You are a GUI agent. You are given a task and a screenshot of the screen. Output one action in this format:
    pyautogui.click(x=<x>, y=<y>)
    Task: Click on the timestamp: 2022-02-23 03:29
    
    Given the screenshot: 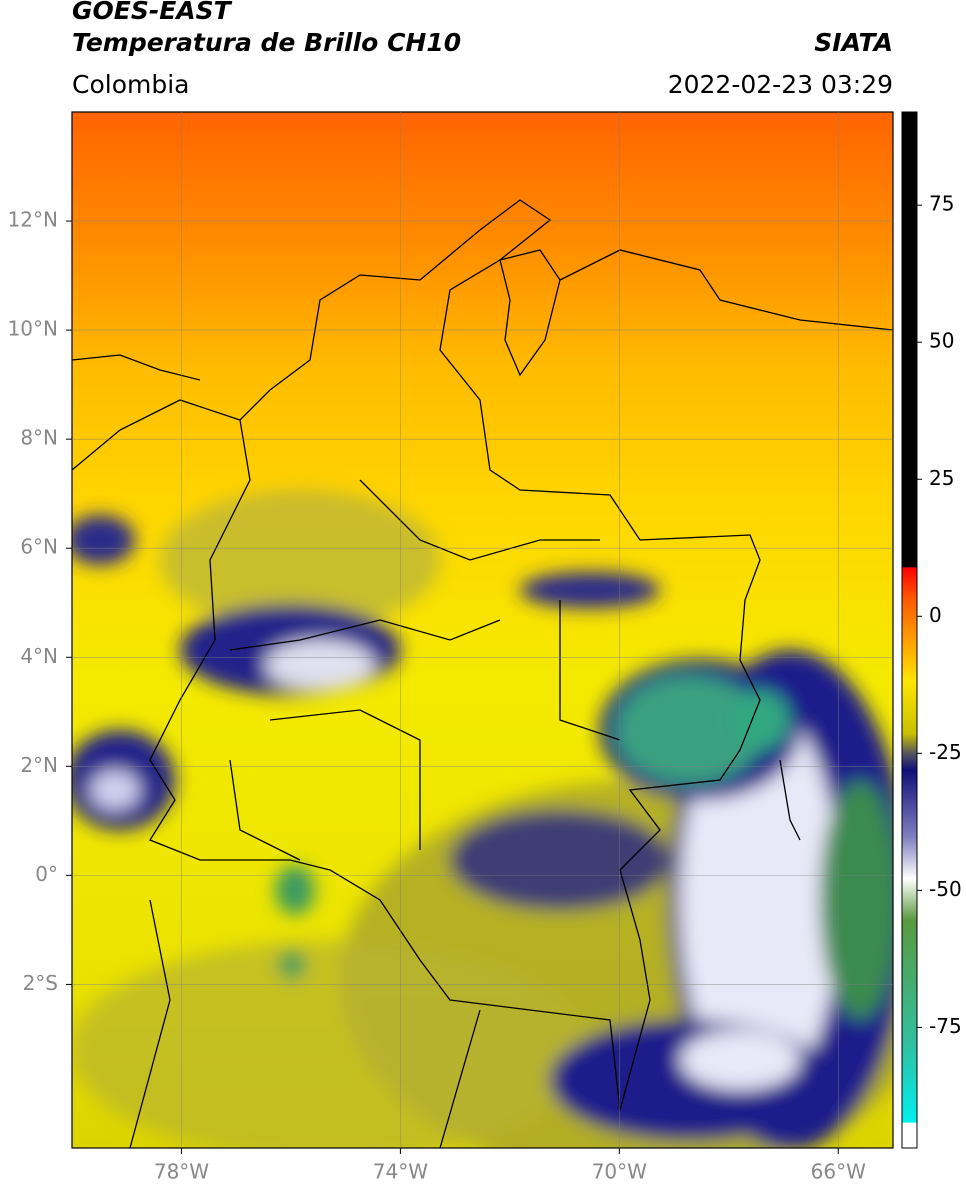 What is the action you would take?
    pyautogui.click(x=780, y=84)
    